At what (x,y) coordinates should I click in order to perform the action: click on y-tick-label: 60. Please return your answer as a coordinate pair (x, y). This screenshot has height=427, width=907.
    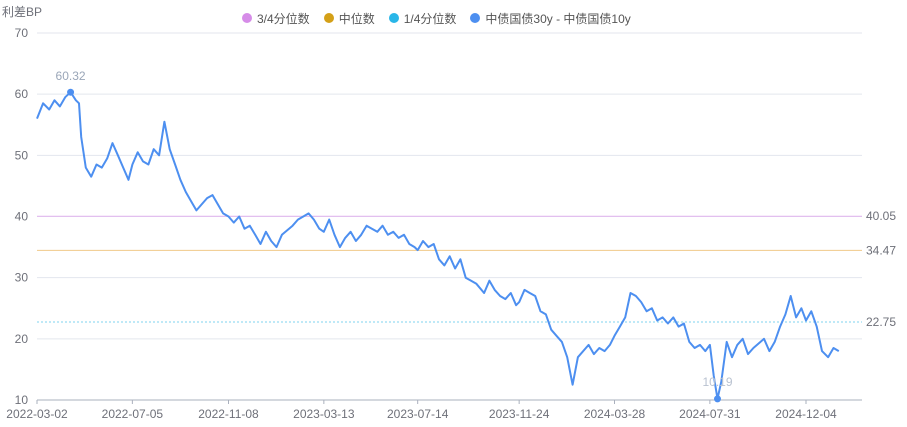
    Looking at the image, I should click on (22, 94).